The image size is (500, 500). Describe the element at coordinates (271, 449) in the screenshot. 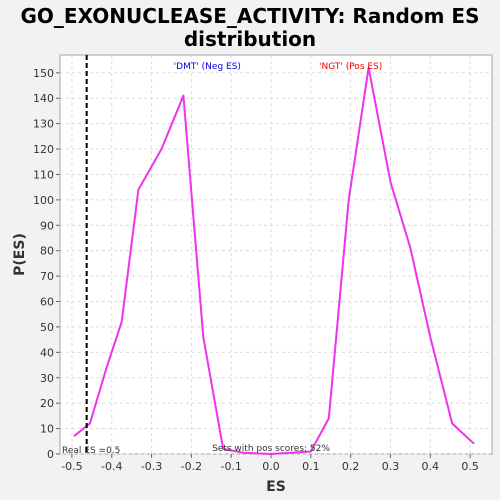

I see `pos-scores-label: Sets with pos scores: 52%` at that location.